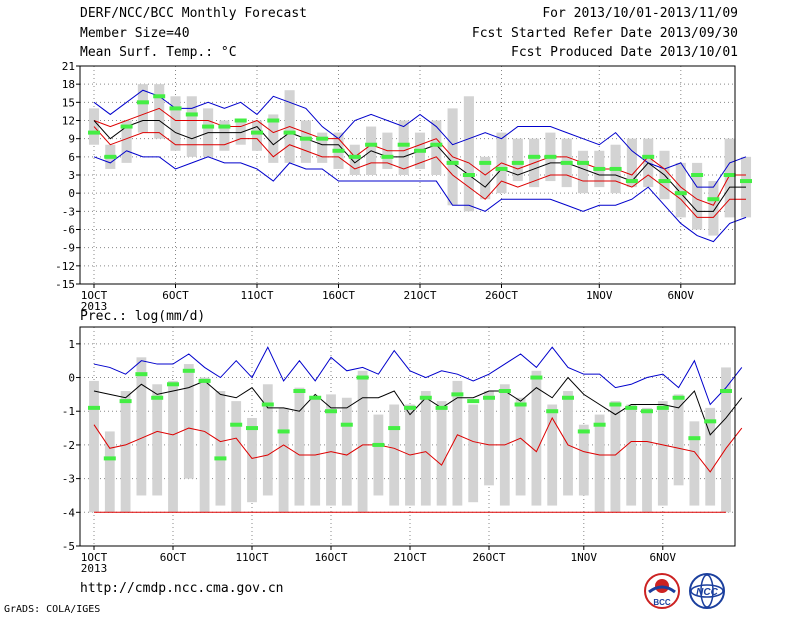 The image size is (800, 618). I want to click on forecast-period: For 2013/10/01-2013/11/09, so click(640, 13).